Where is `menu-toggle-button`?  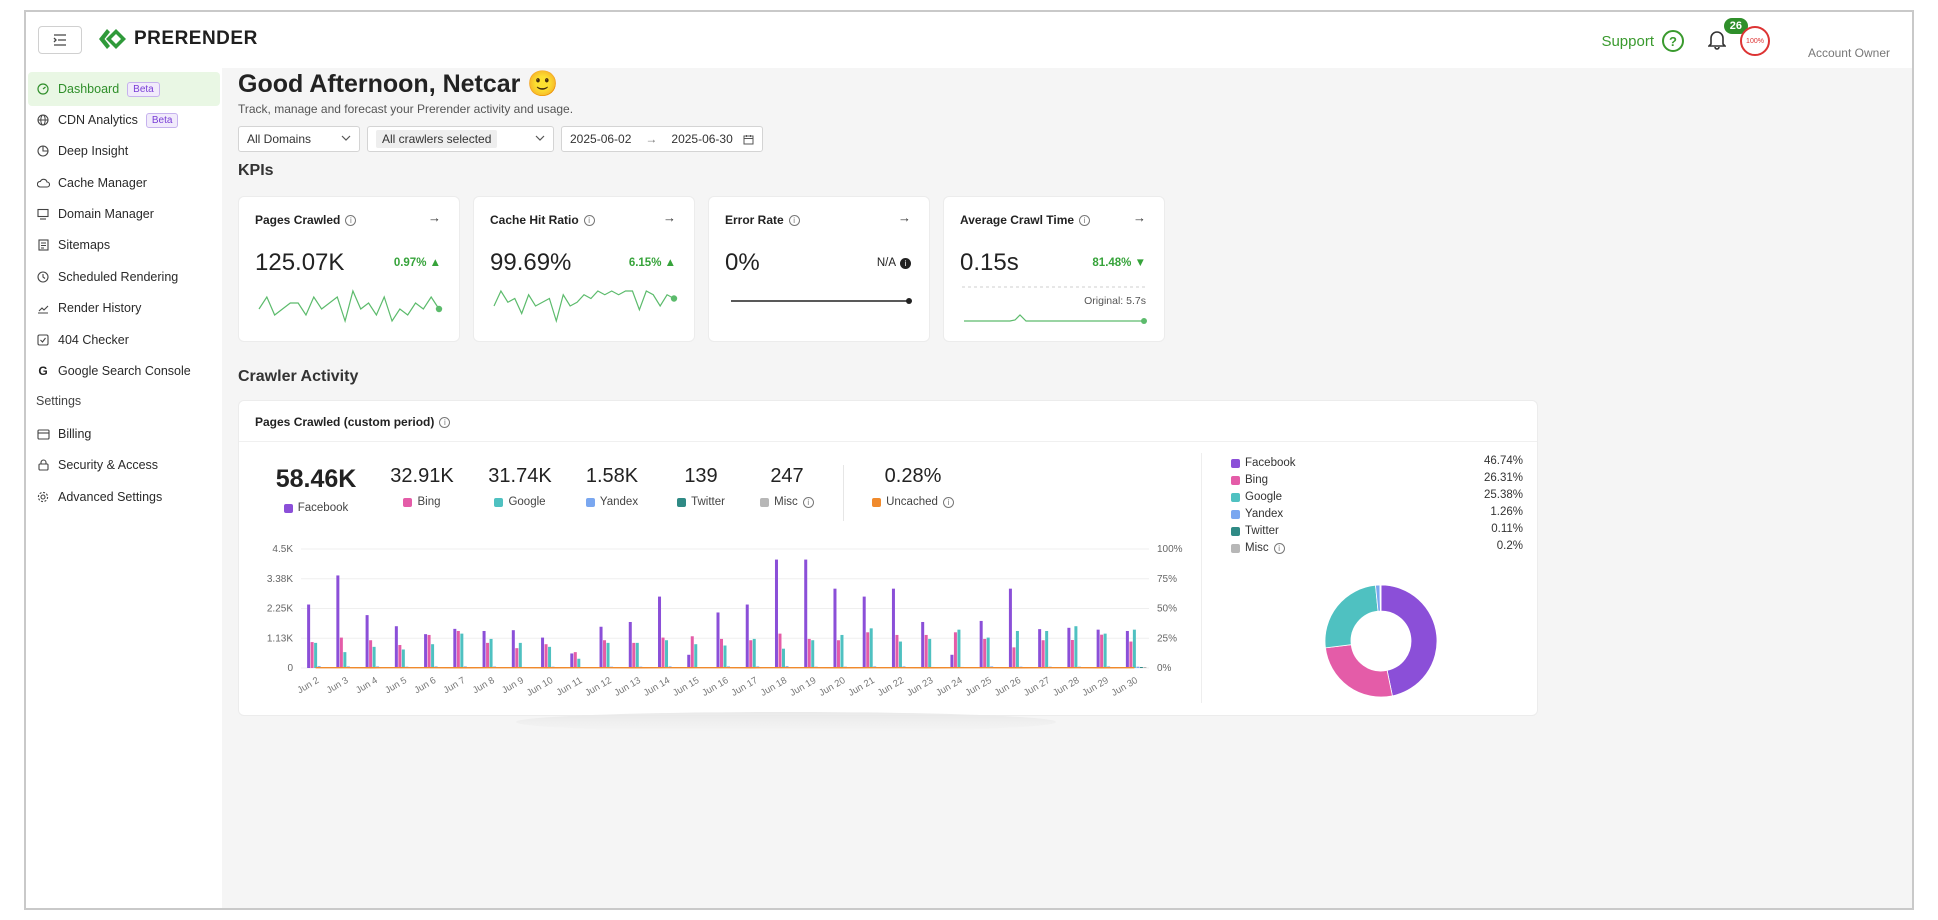 menu-toggle-button is located at coordinates (60, 40).